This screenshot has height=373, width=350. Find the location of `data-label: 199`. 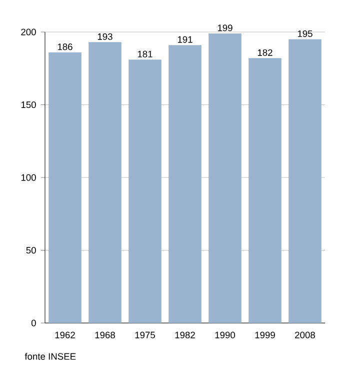

data-label: 199 is located at coordinates (225, 28).